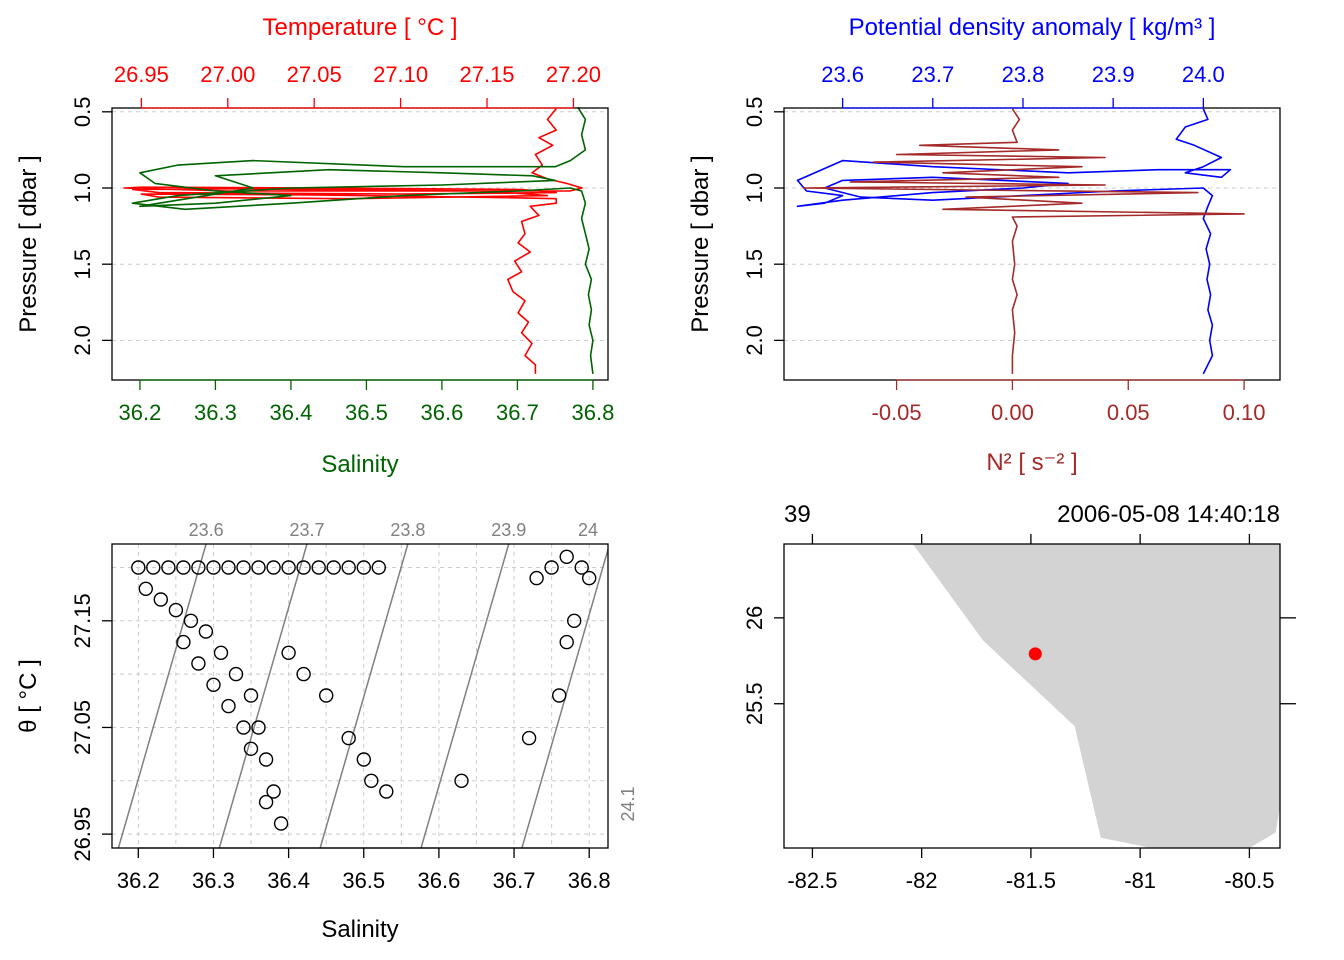  Describe the element at coordinates (897, 412) in the screenshot. I see `n2-tick-label: -0.05` at that location.